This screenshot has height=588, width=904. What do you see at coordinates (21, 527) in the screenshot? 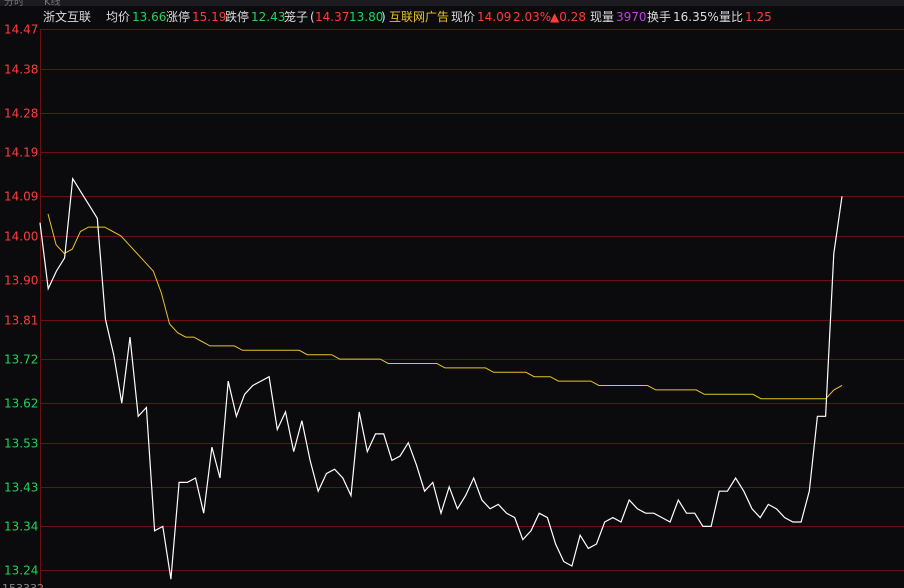
I see `y-tick-label: 13.34` at bounding box center [21, 527].